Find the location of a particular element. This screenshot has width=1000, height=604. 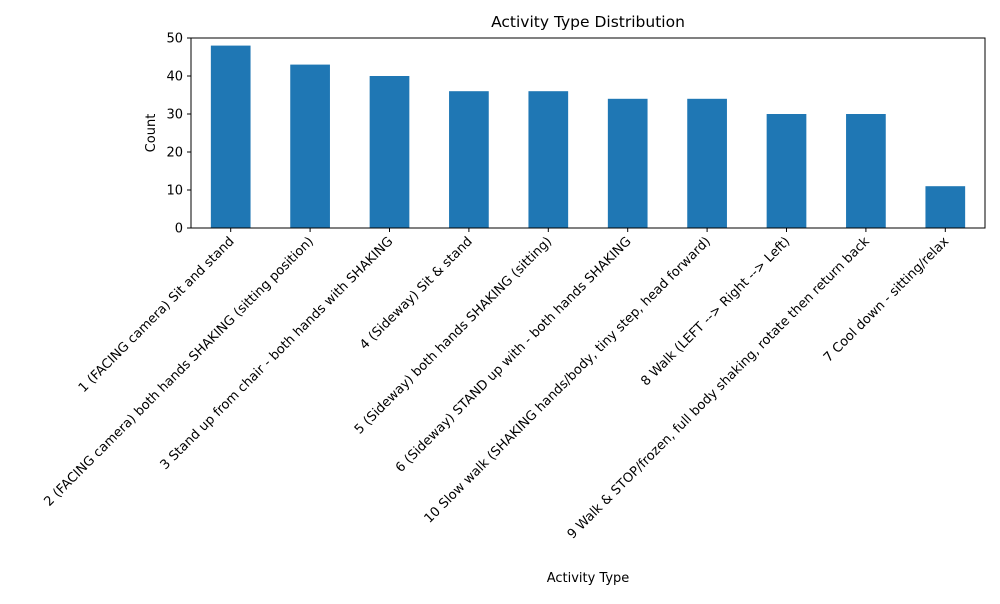

y-tick-label: 30 is located at coordinates (174, 115).